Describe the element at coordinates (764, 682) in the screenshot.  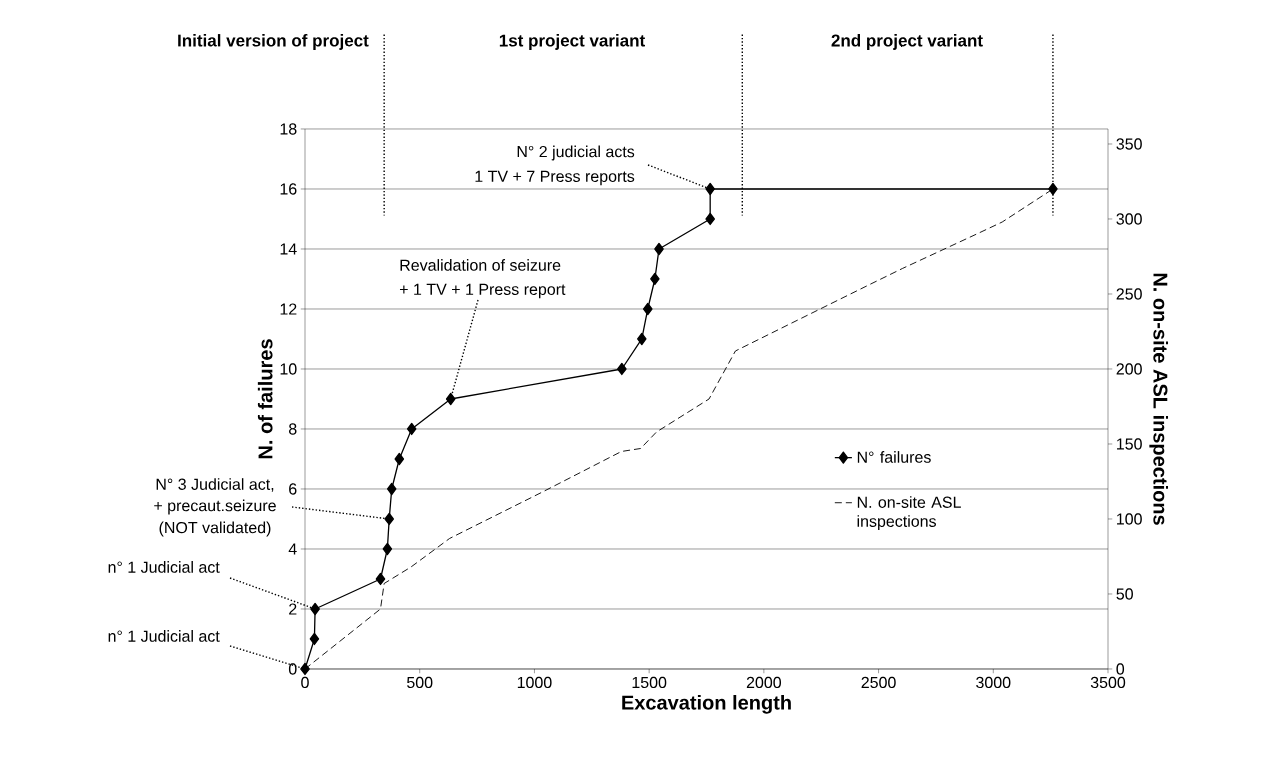
I see `x-tick-label: 2000` at that location.